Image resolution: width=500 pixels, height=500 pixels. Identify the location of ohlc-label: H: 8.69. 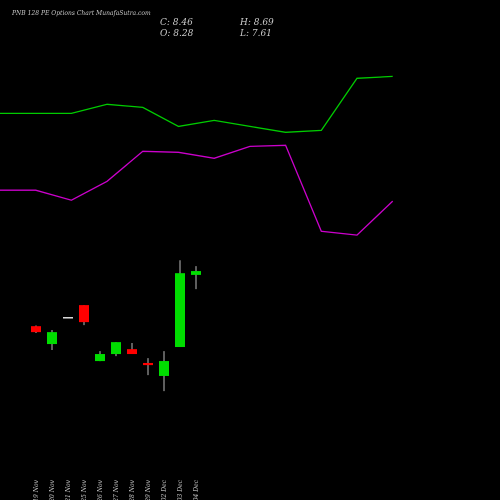
(256, 23).